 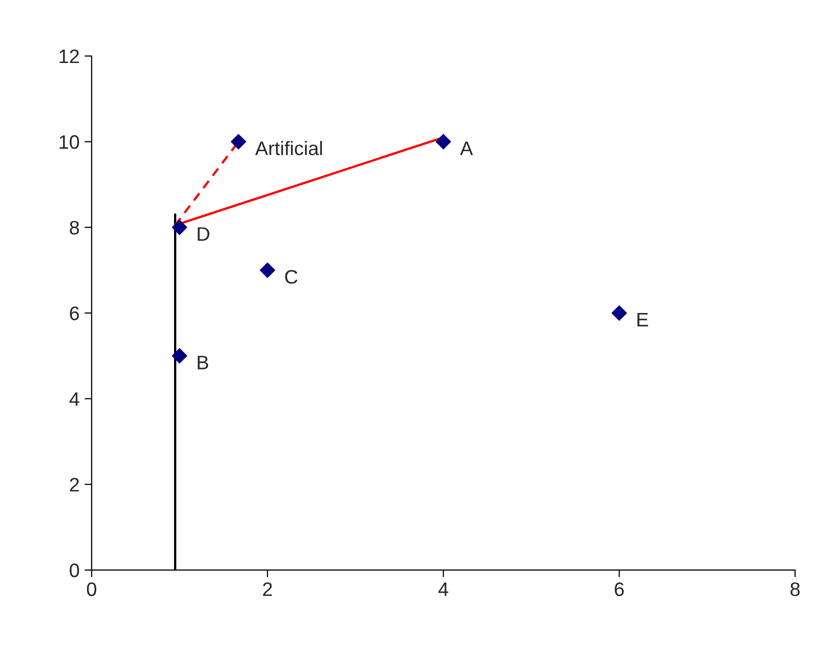 I want to click on y-tick-label: 6, so click(x=74, y=313).